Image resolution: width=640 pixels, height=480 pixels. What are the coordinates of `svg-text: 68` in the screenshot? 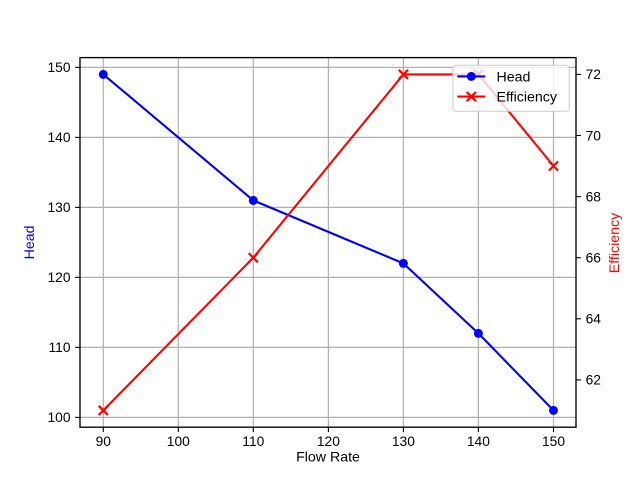 It's located at (594, 196).